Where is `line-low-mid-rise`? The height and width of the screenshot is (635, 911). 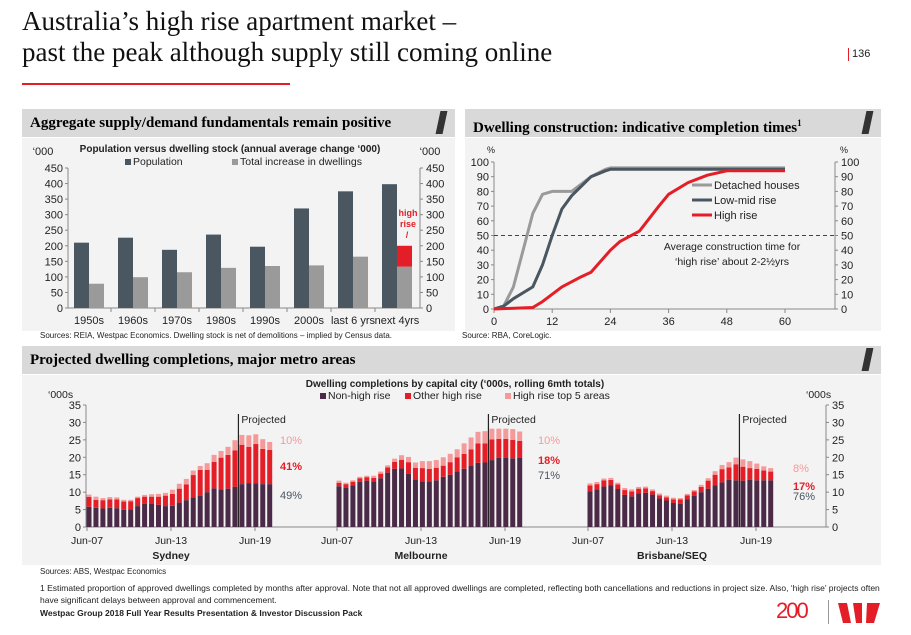
line-low-mid-rise is located at coordinates (639, 239).